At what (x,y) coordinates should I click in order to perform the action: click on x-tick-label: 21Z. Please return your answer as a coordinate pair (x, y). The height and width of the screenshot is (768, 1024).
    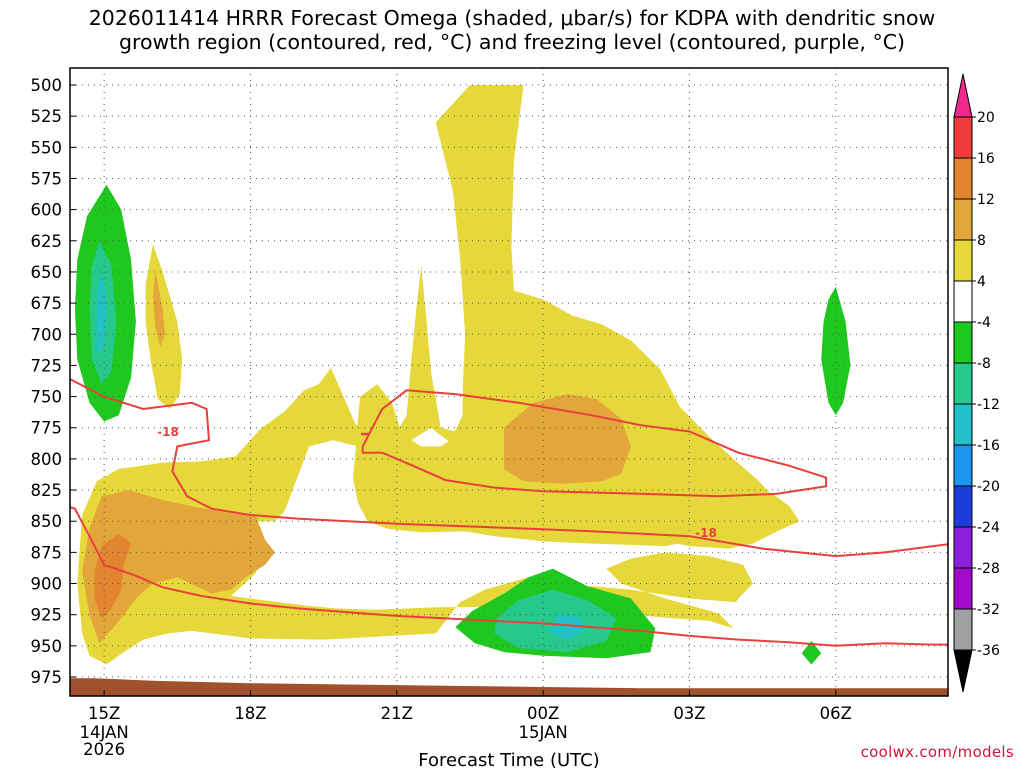
    Looking at the image, I should click on (397, 713).